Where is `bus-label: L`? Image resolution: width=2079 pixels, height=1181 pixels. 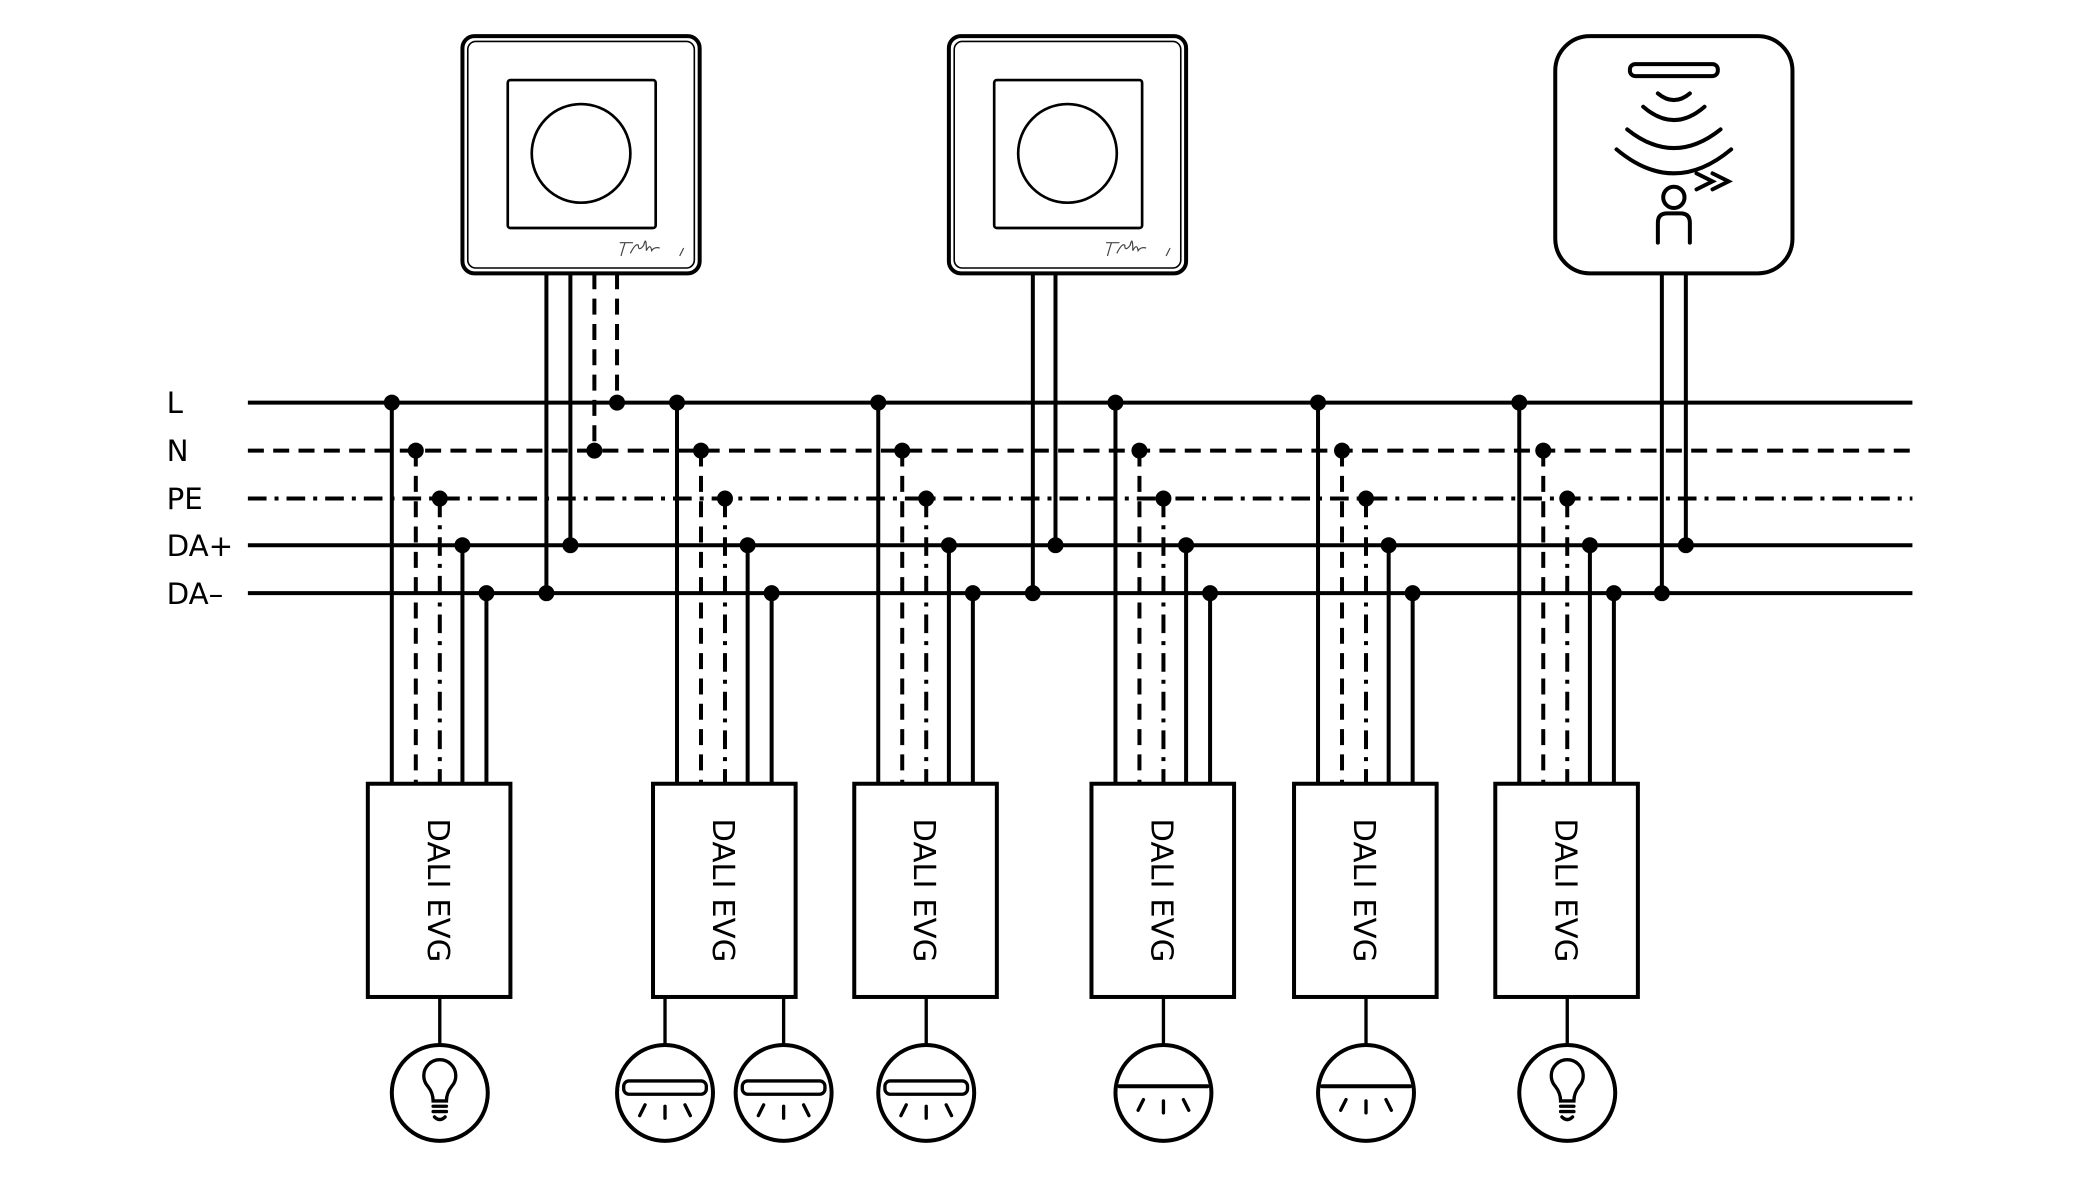 bus-label: L is located at coordinates (175, 403).